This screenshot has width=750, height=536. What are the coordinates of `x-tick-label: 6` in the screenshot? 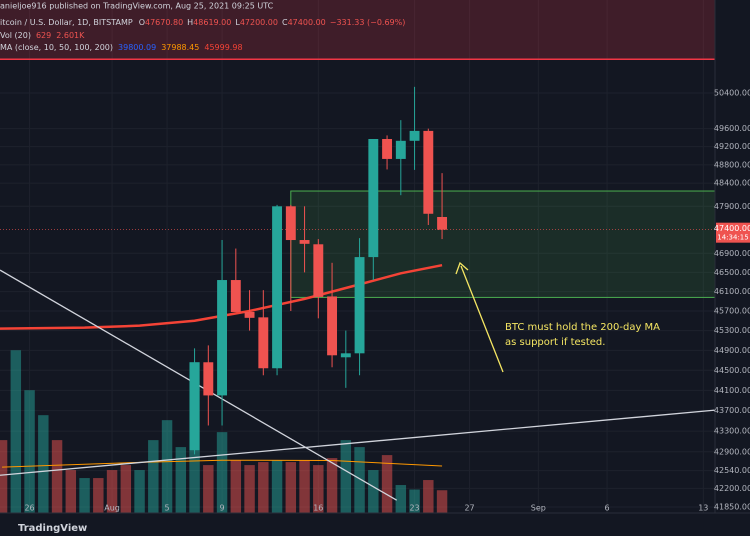 It's located at (607, 508).